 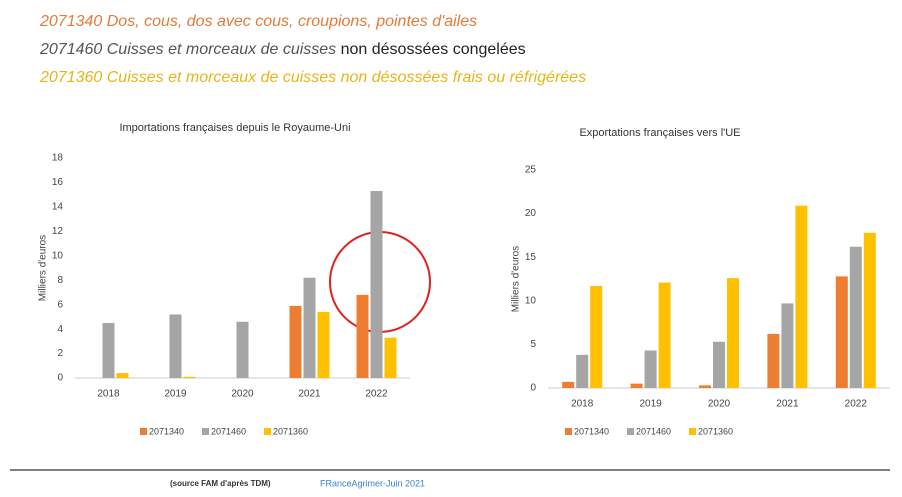 What do you see at coordinates (533, 344) in the screenshot?
I see `y-tick-label: 5` at bounding box center [533, 344].